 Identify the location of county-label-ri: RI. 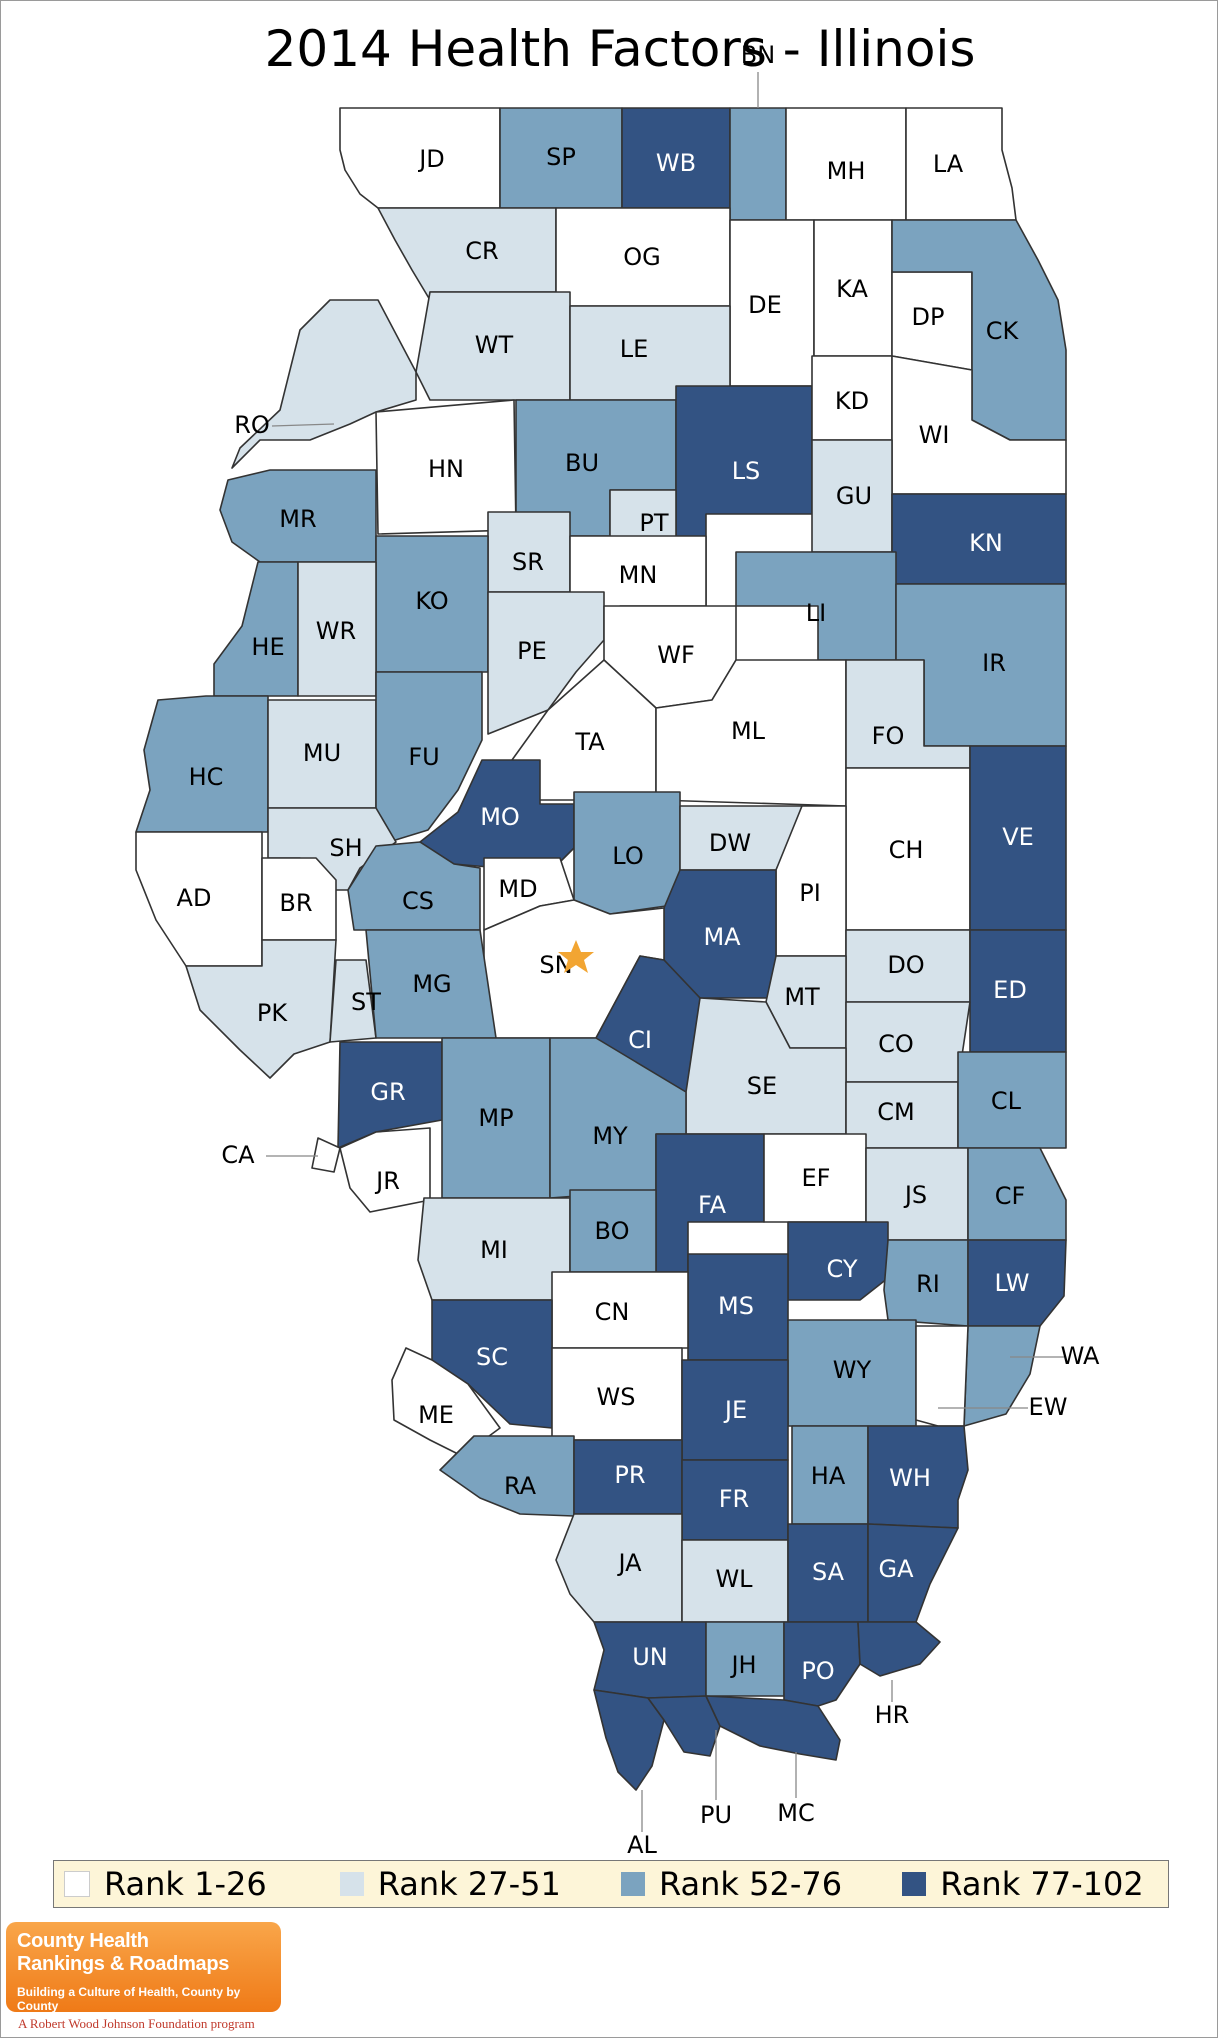
(928, 1284).